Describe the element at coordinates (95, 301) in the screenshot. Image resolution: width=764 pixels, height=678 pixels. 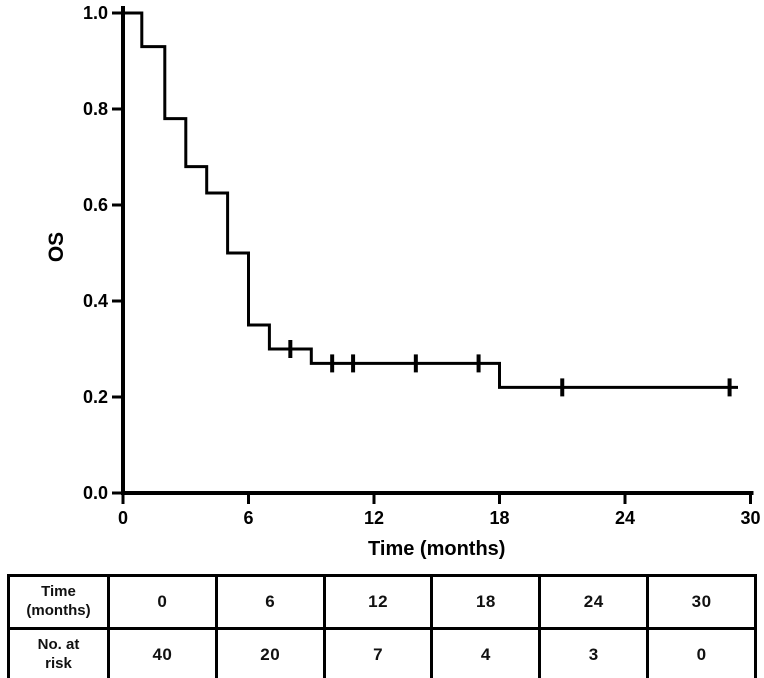
I see `y-tick-label: 0.4` at that location.